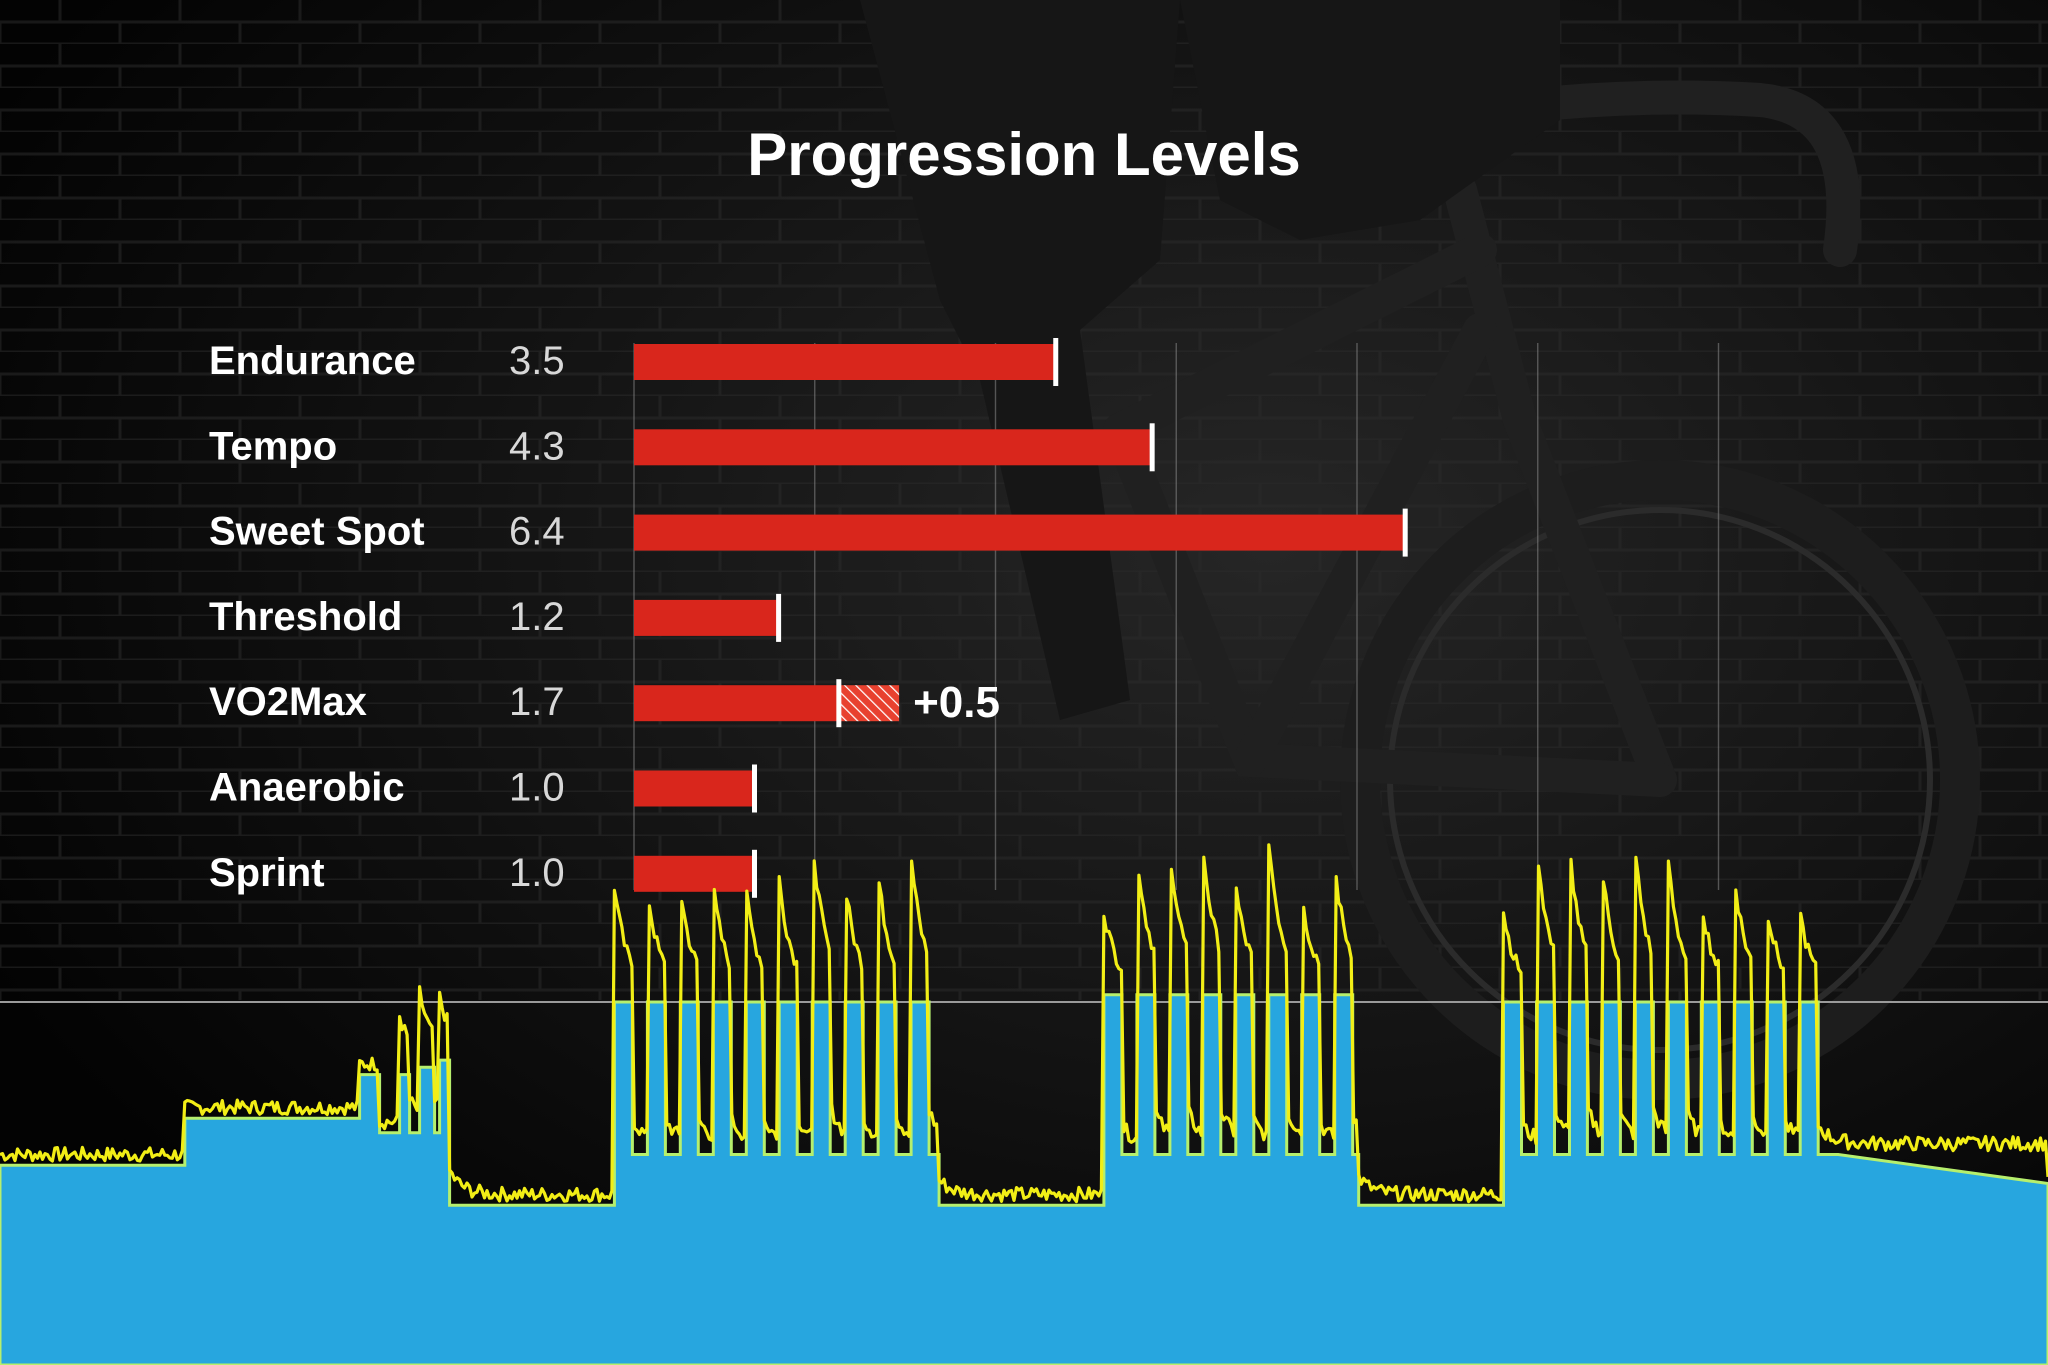 This screenshot has width=2048, height=1365. What do you see at coordinates (537, 446) in the screenshot?
I see `value-label: 4.3` at bounding box center [537, 446].